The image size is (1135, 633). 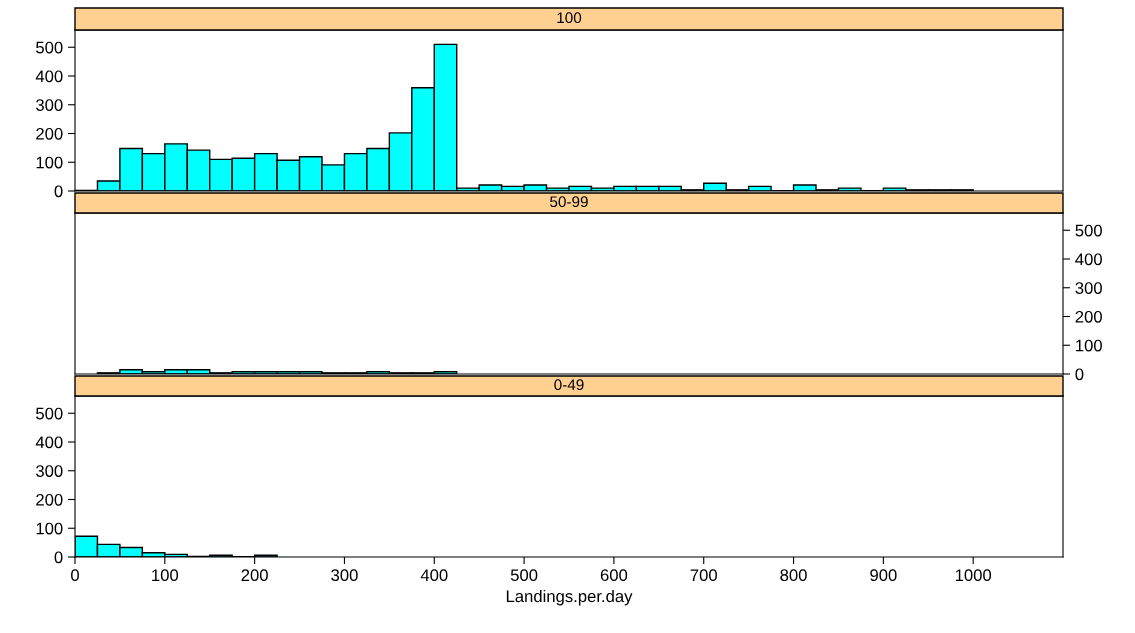 I want to click on x-tick-label: 100, so click(x=165, y=575).